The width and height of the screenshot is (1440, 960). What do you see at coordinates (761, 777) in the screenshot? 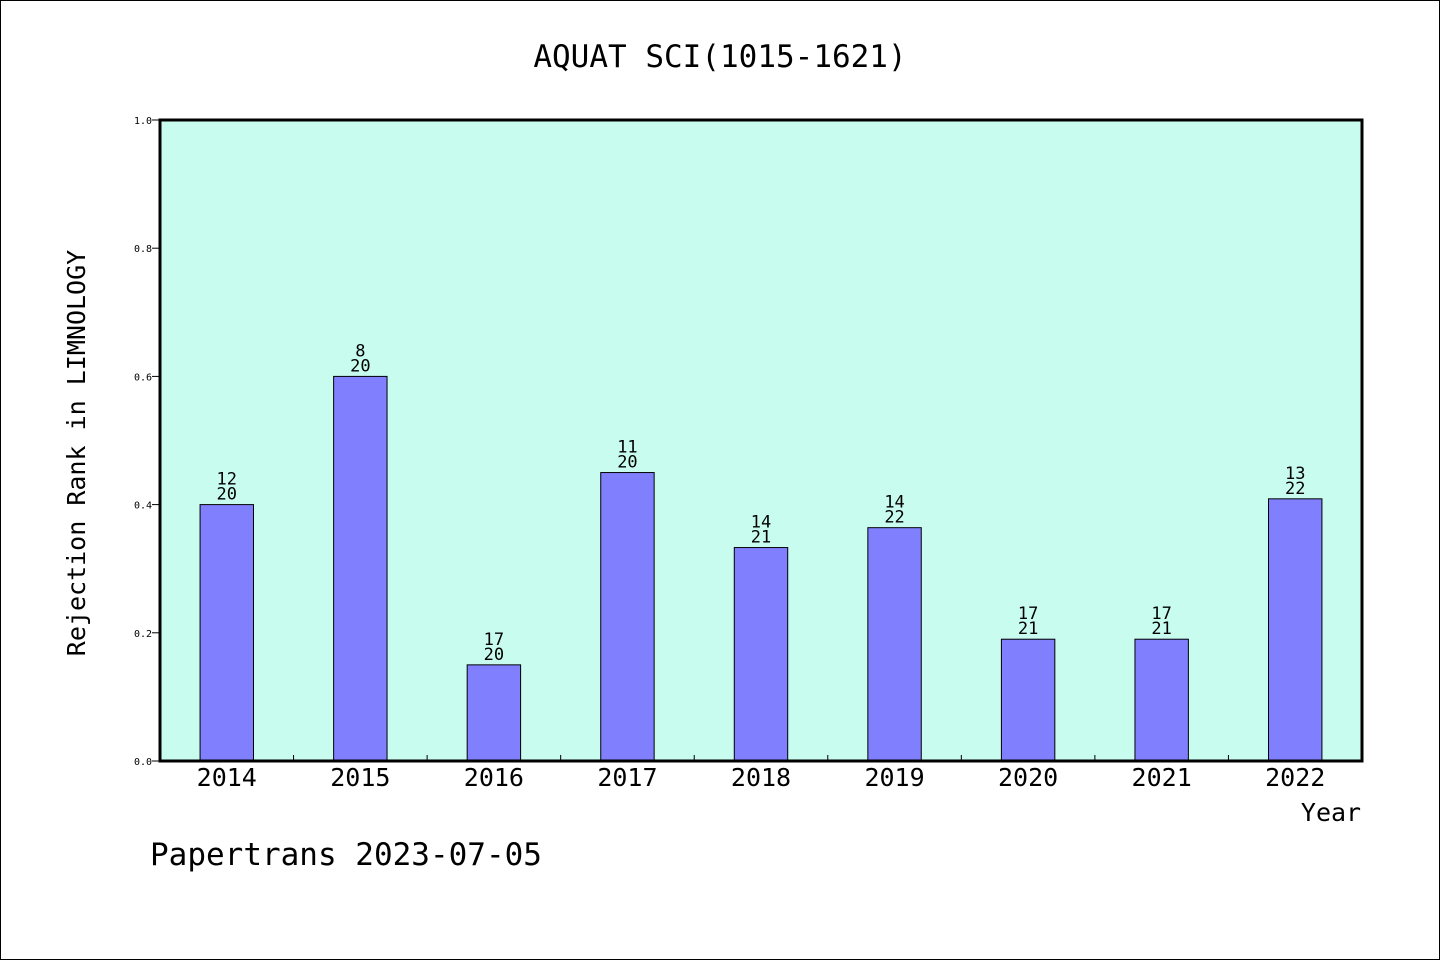
I see `x-tick-label: 2018` at bounding box center [761, 777].